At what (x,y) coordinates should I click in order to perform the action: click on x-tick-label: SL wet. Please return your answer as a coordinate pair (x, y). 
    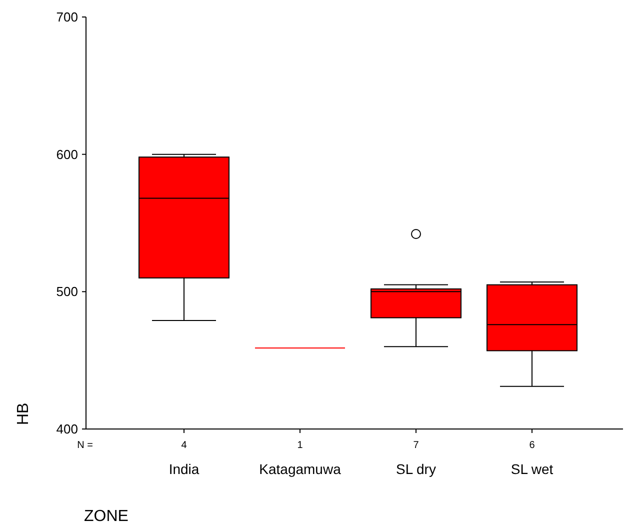
    Looking at the image, I should click on (532, 469).